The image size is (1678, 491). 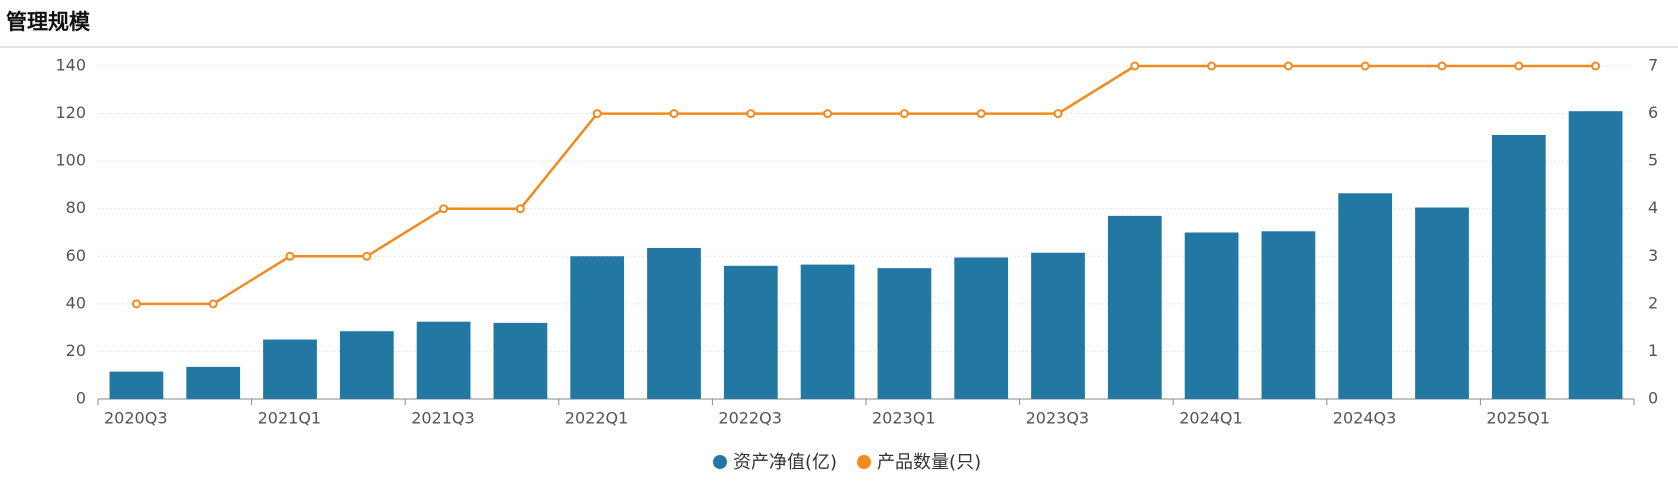 What do you see at coordinates (597, 418) in the screenshot?
I see `x-tick-label: 2022Q1` at bounding box center [597, 418].